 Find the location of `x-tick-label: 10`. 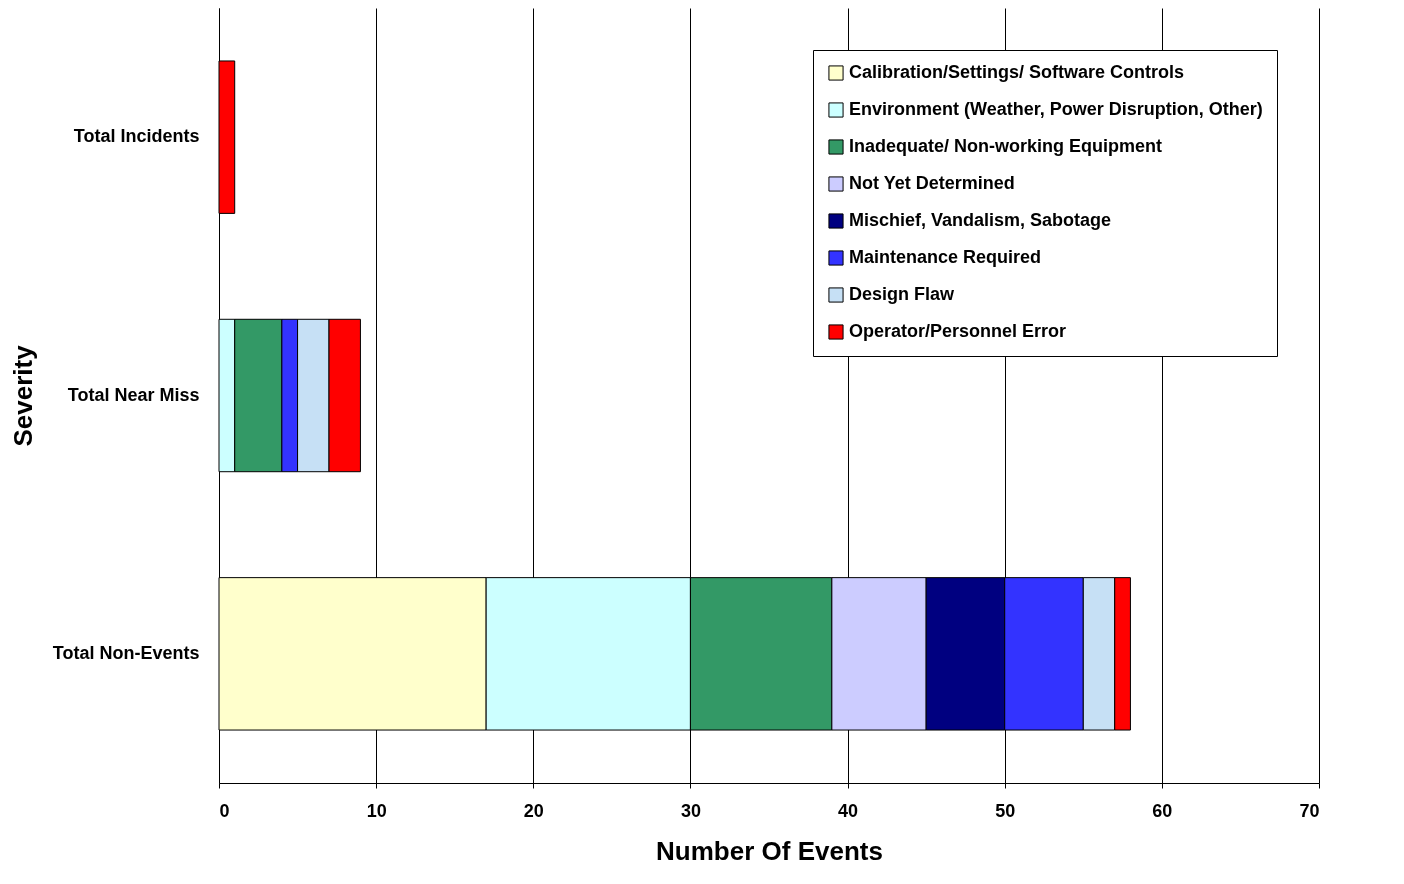

x-tick-label: 10 is located at coordinates (376, 810).